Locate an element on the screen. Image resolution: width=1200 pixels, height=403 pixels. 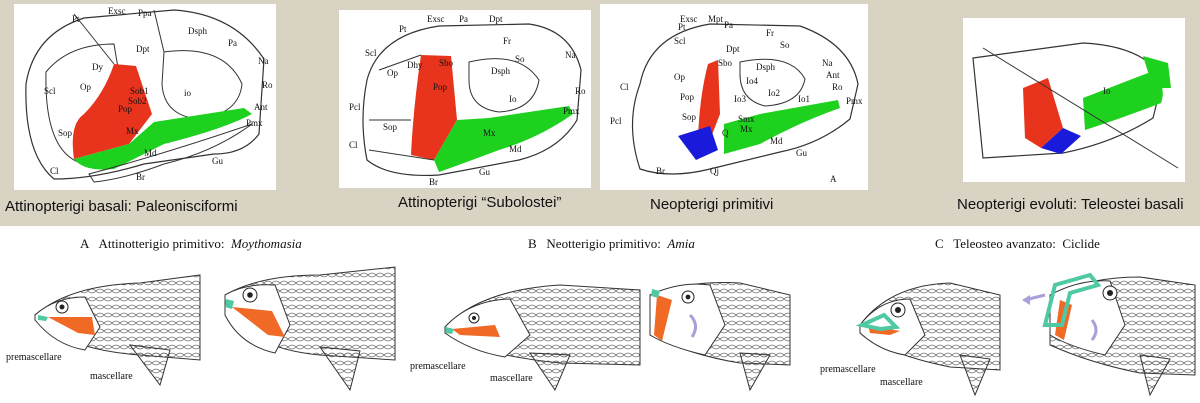
panel2-label-dhy: Dhy is located at coordinates (415, 65).